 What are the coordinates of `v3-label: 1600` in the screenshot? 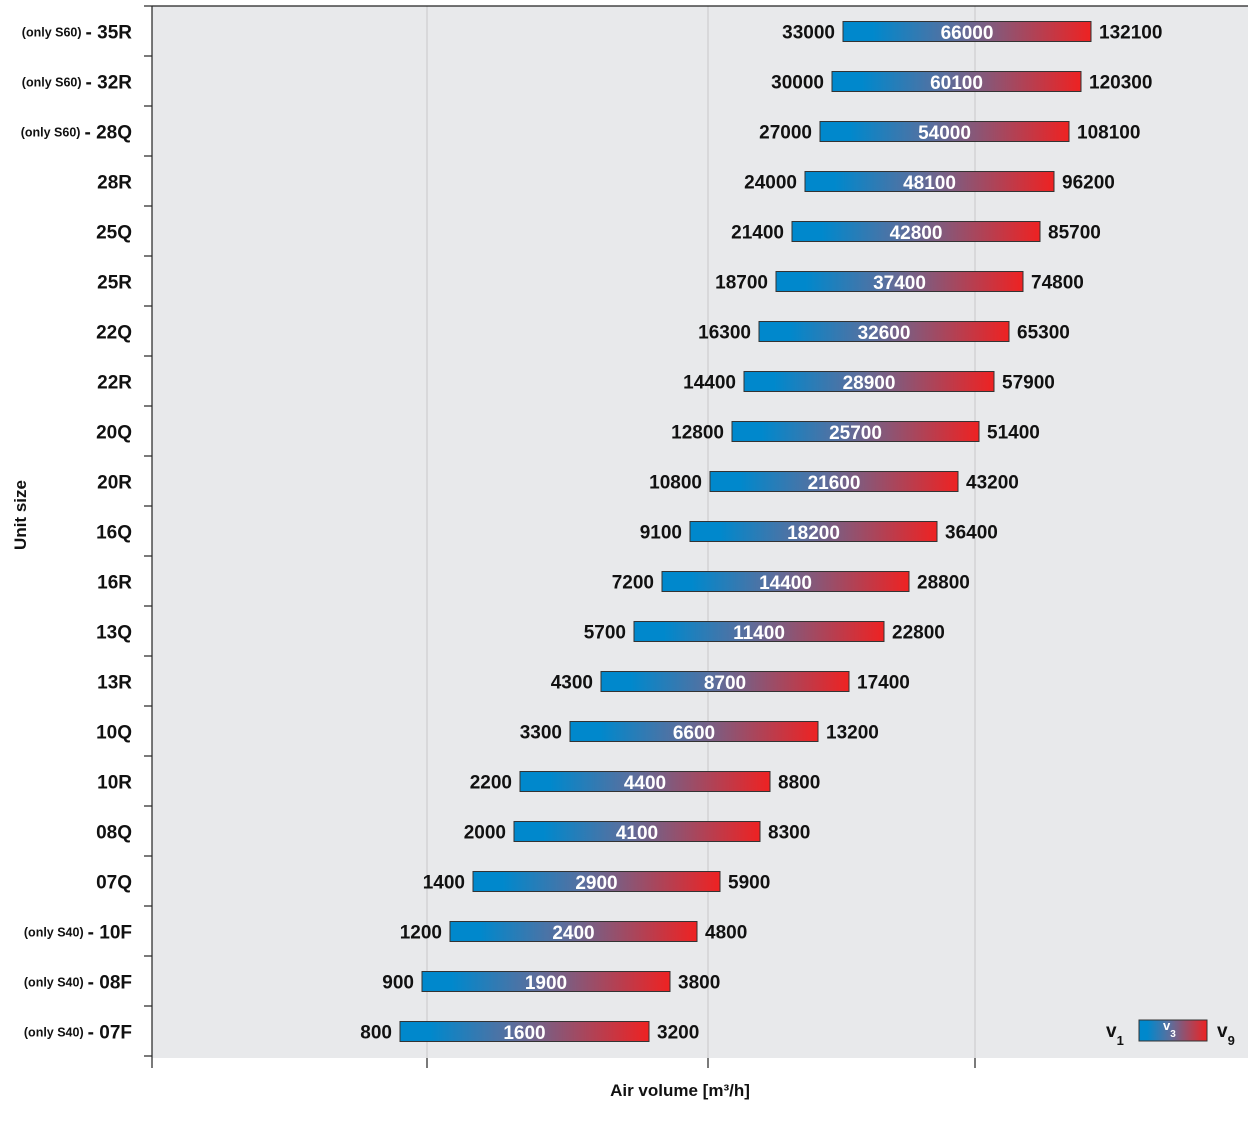 It's located at (524, 1033).